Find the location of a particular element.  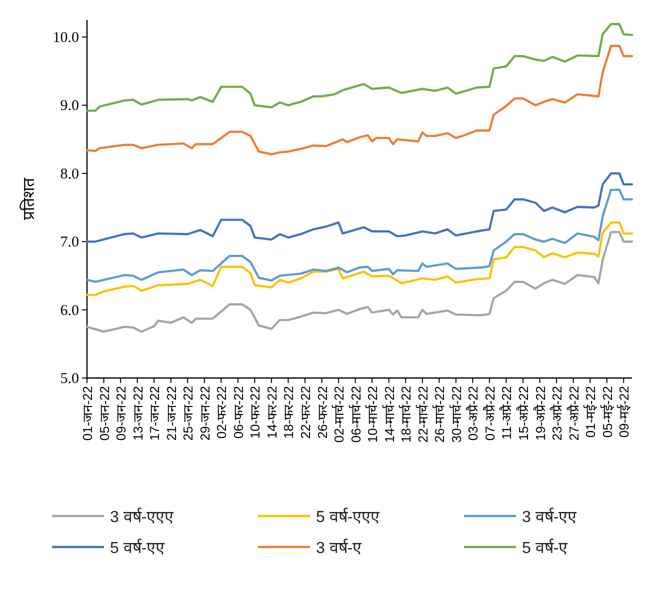

x-tick-label: 05-जन-22 is located at coordinates (104, 413).